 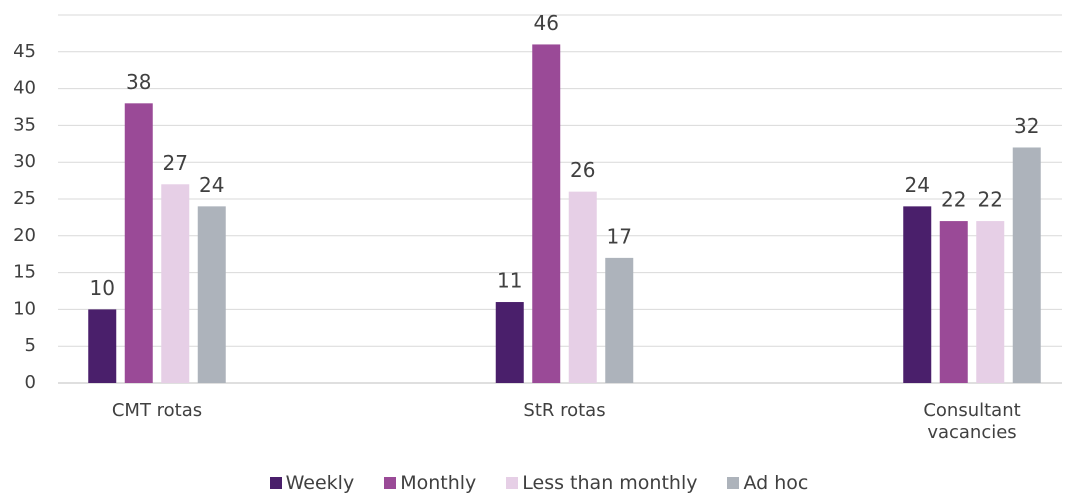 I want to click on legend: Weekly Monthly Less than monthly Ad hoc, so click(x=539, y=483).